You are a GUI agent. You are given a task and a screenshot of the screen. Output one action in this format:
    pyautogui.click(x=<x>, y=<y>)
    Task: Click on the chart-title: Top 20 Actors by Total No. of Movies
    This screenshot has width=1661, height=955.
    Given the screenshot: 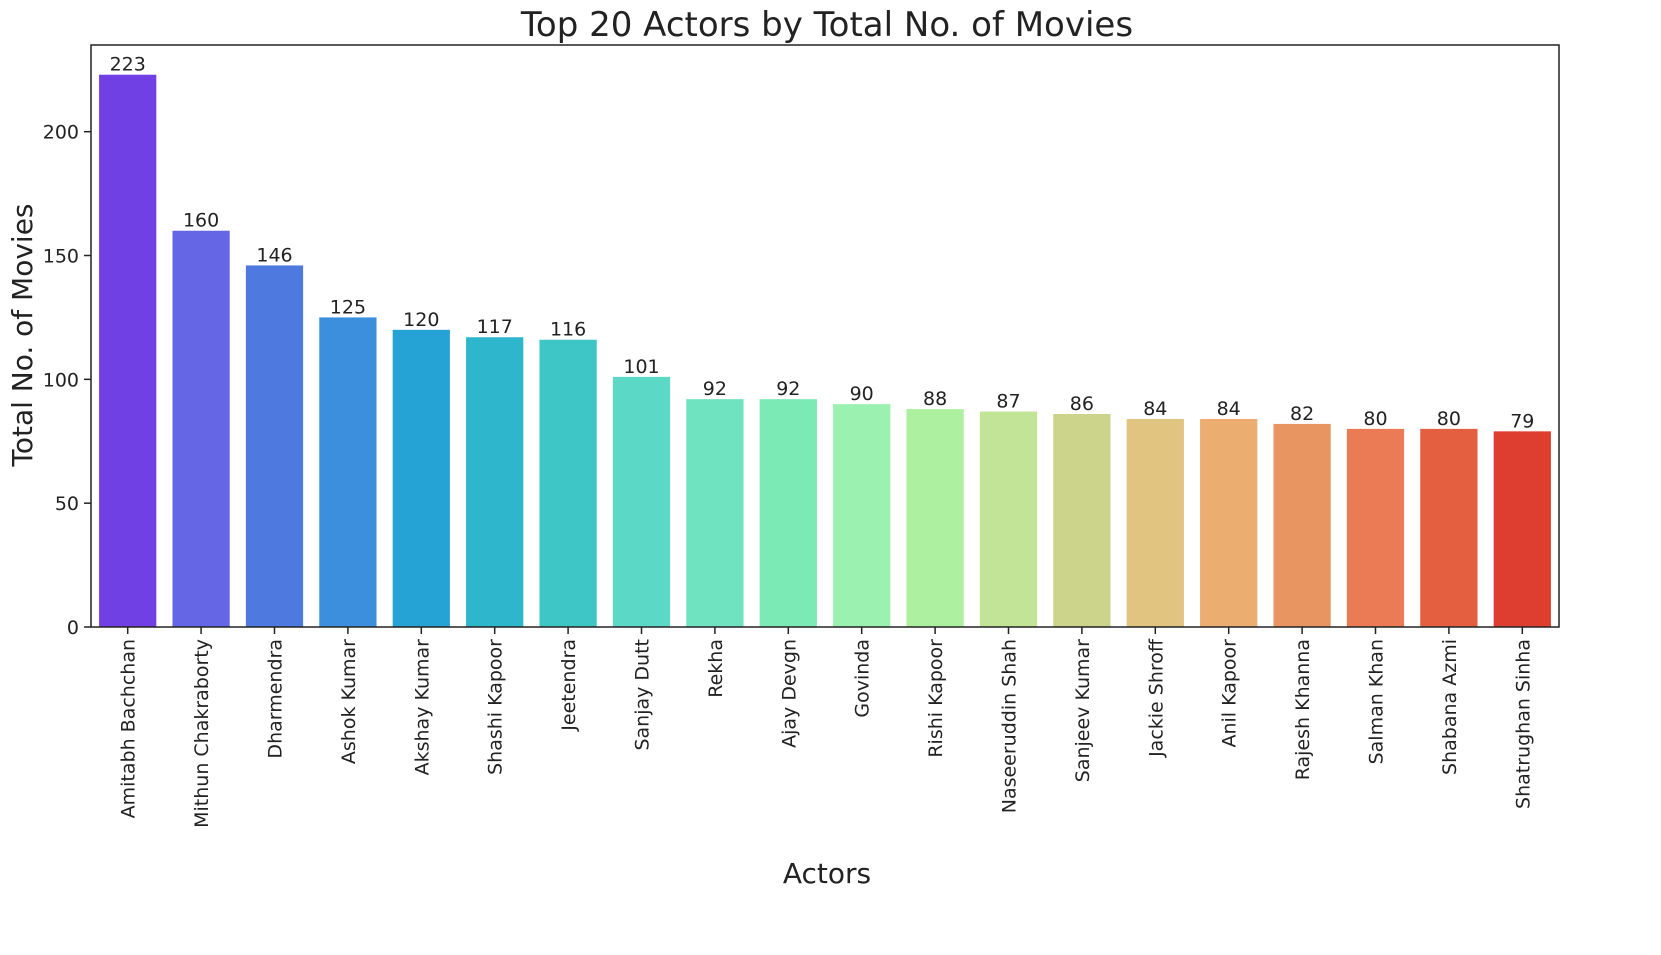 What is the action you would take?
    pyautogui.click(x=826, y=25)
    